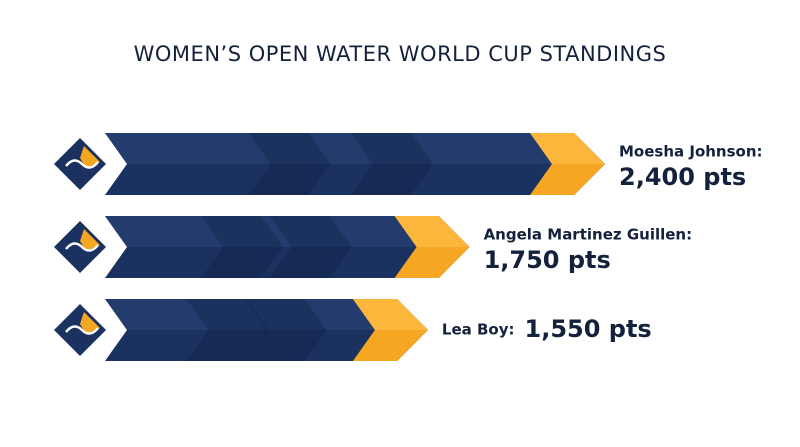 This screenshot has height=447, width=800. I want to click on category-label: Moesha Johnson:, so click(691, 152).